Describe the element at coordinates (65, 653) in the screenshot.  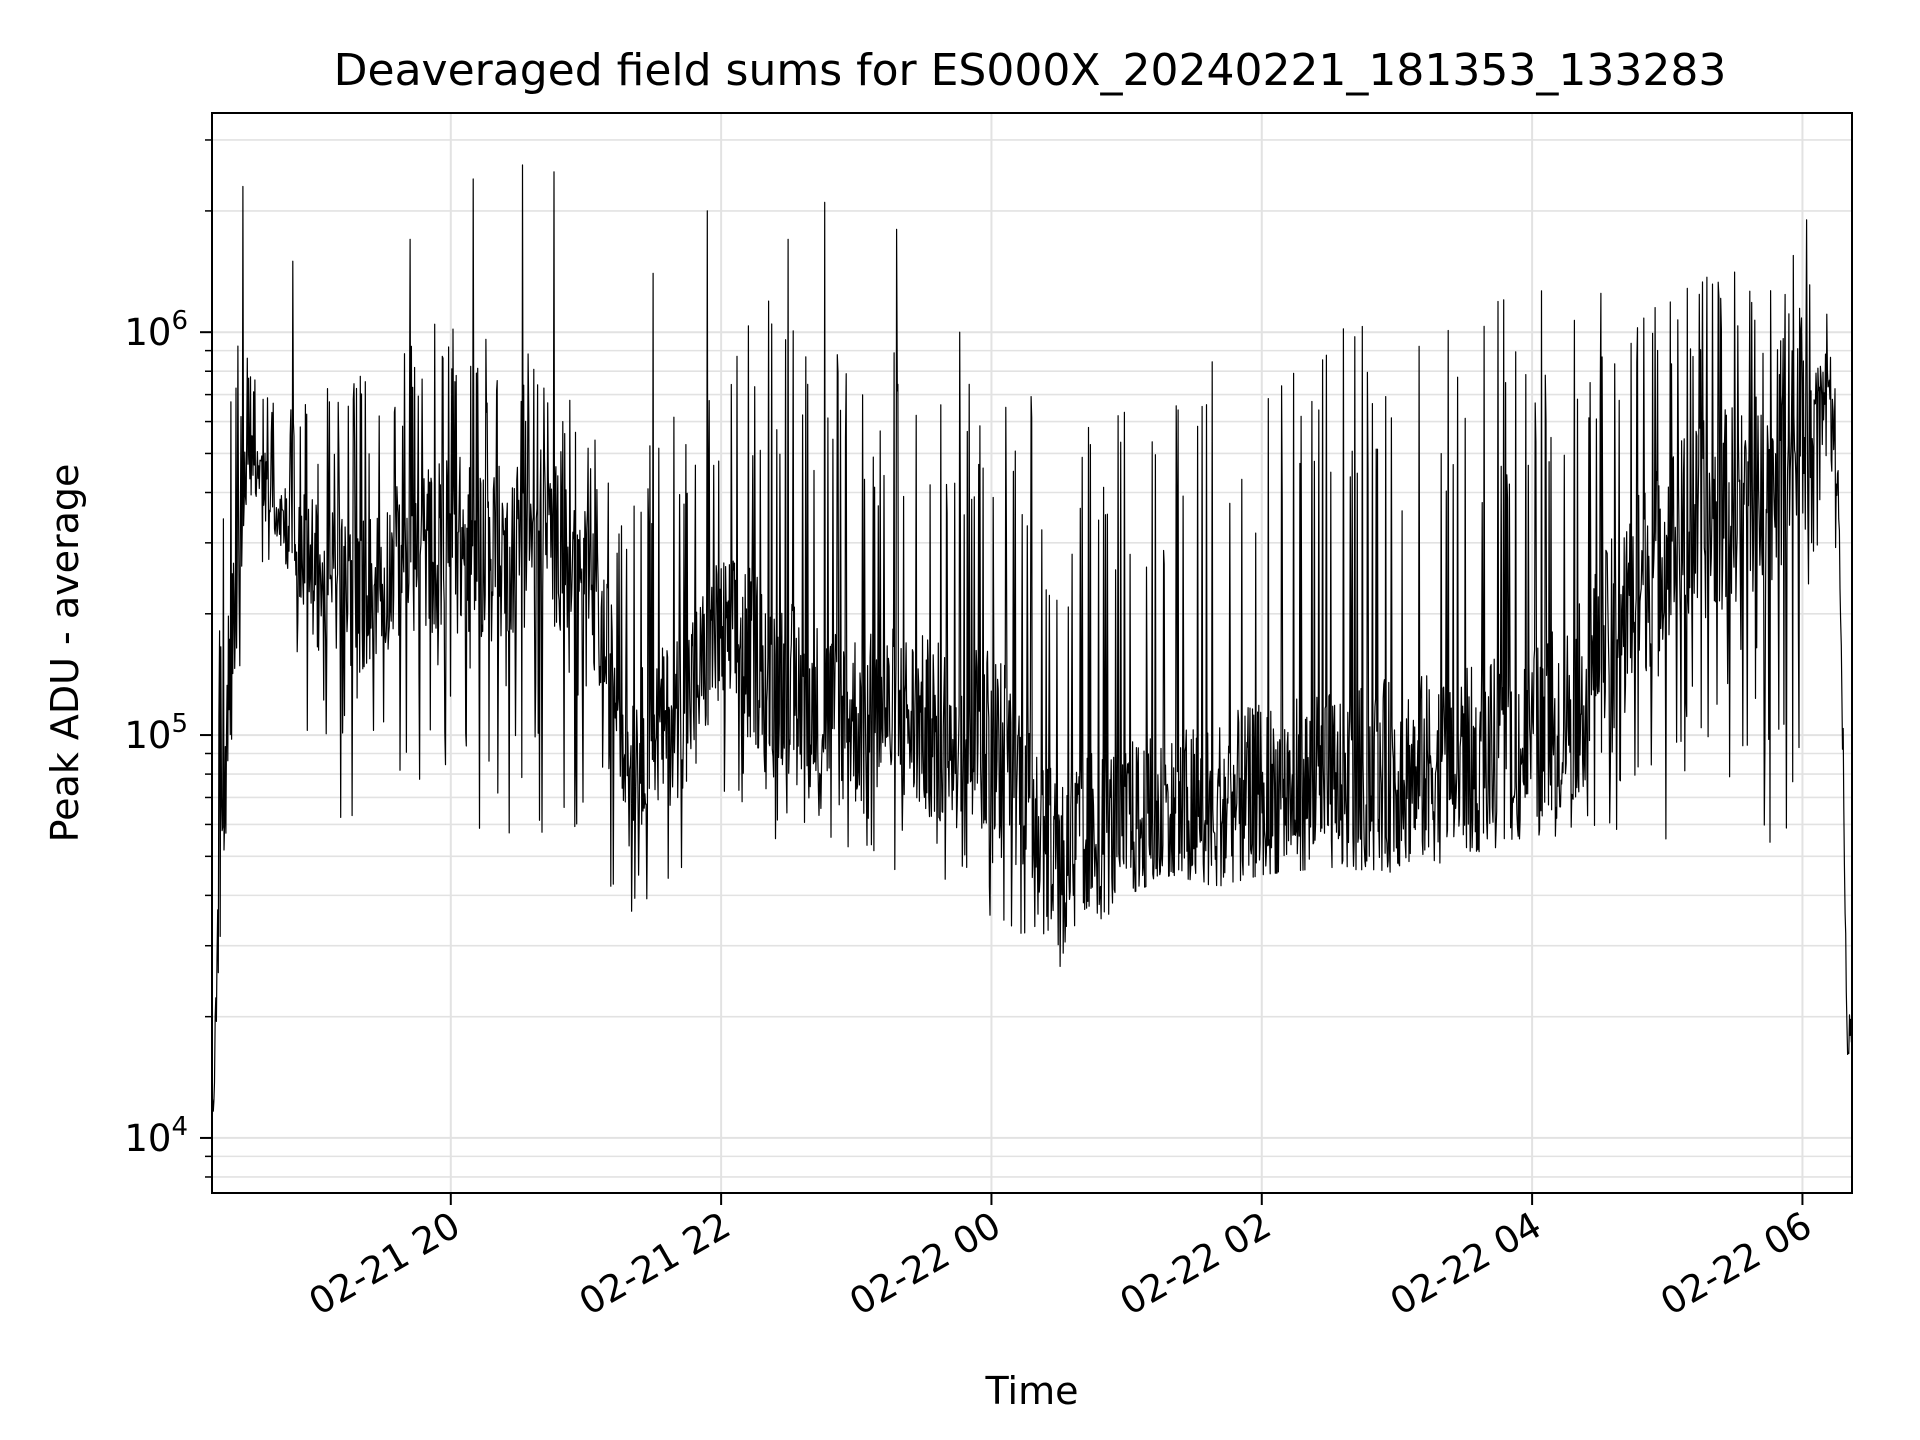
I see `y-axis-label: Peak ADU - average` at that location.